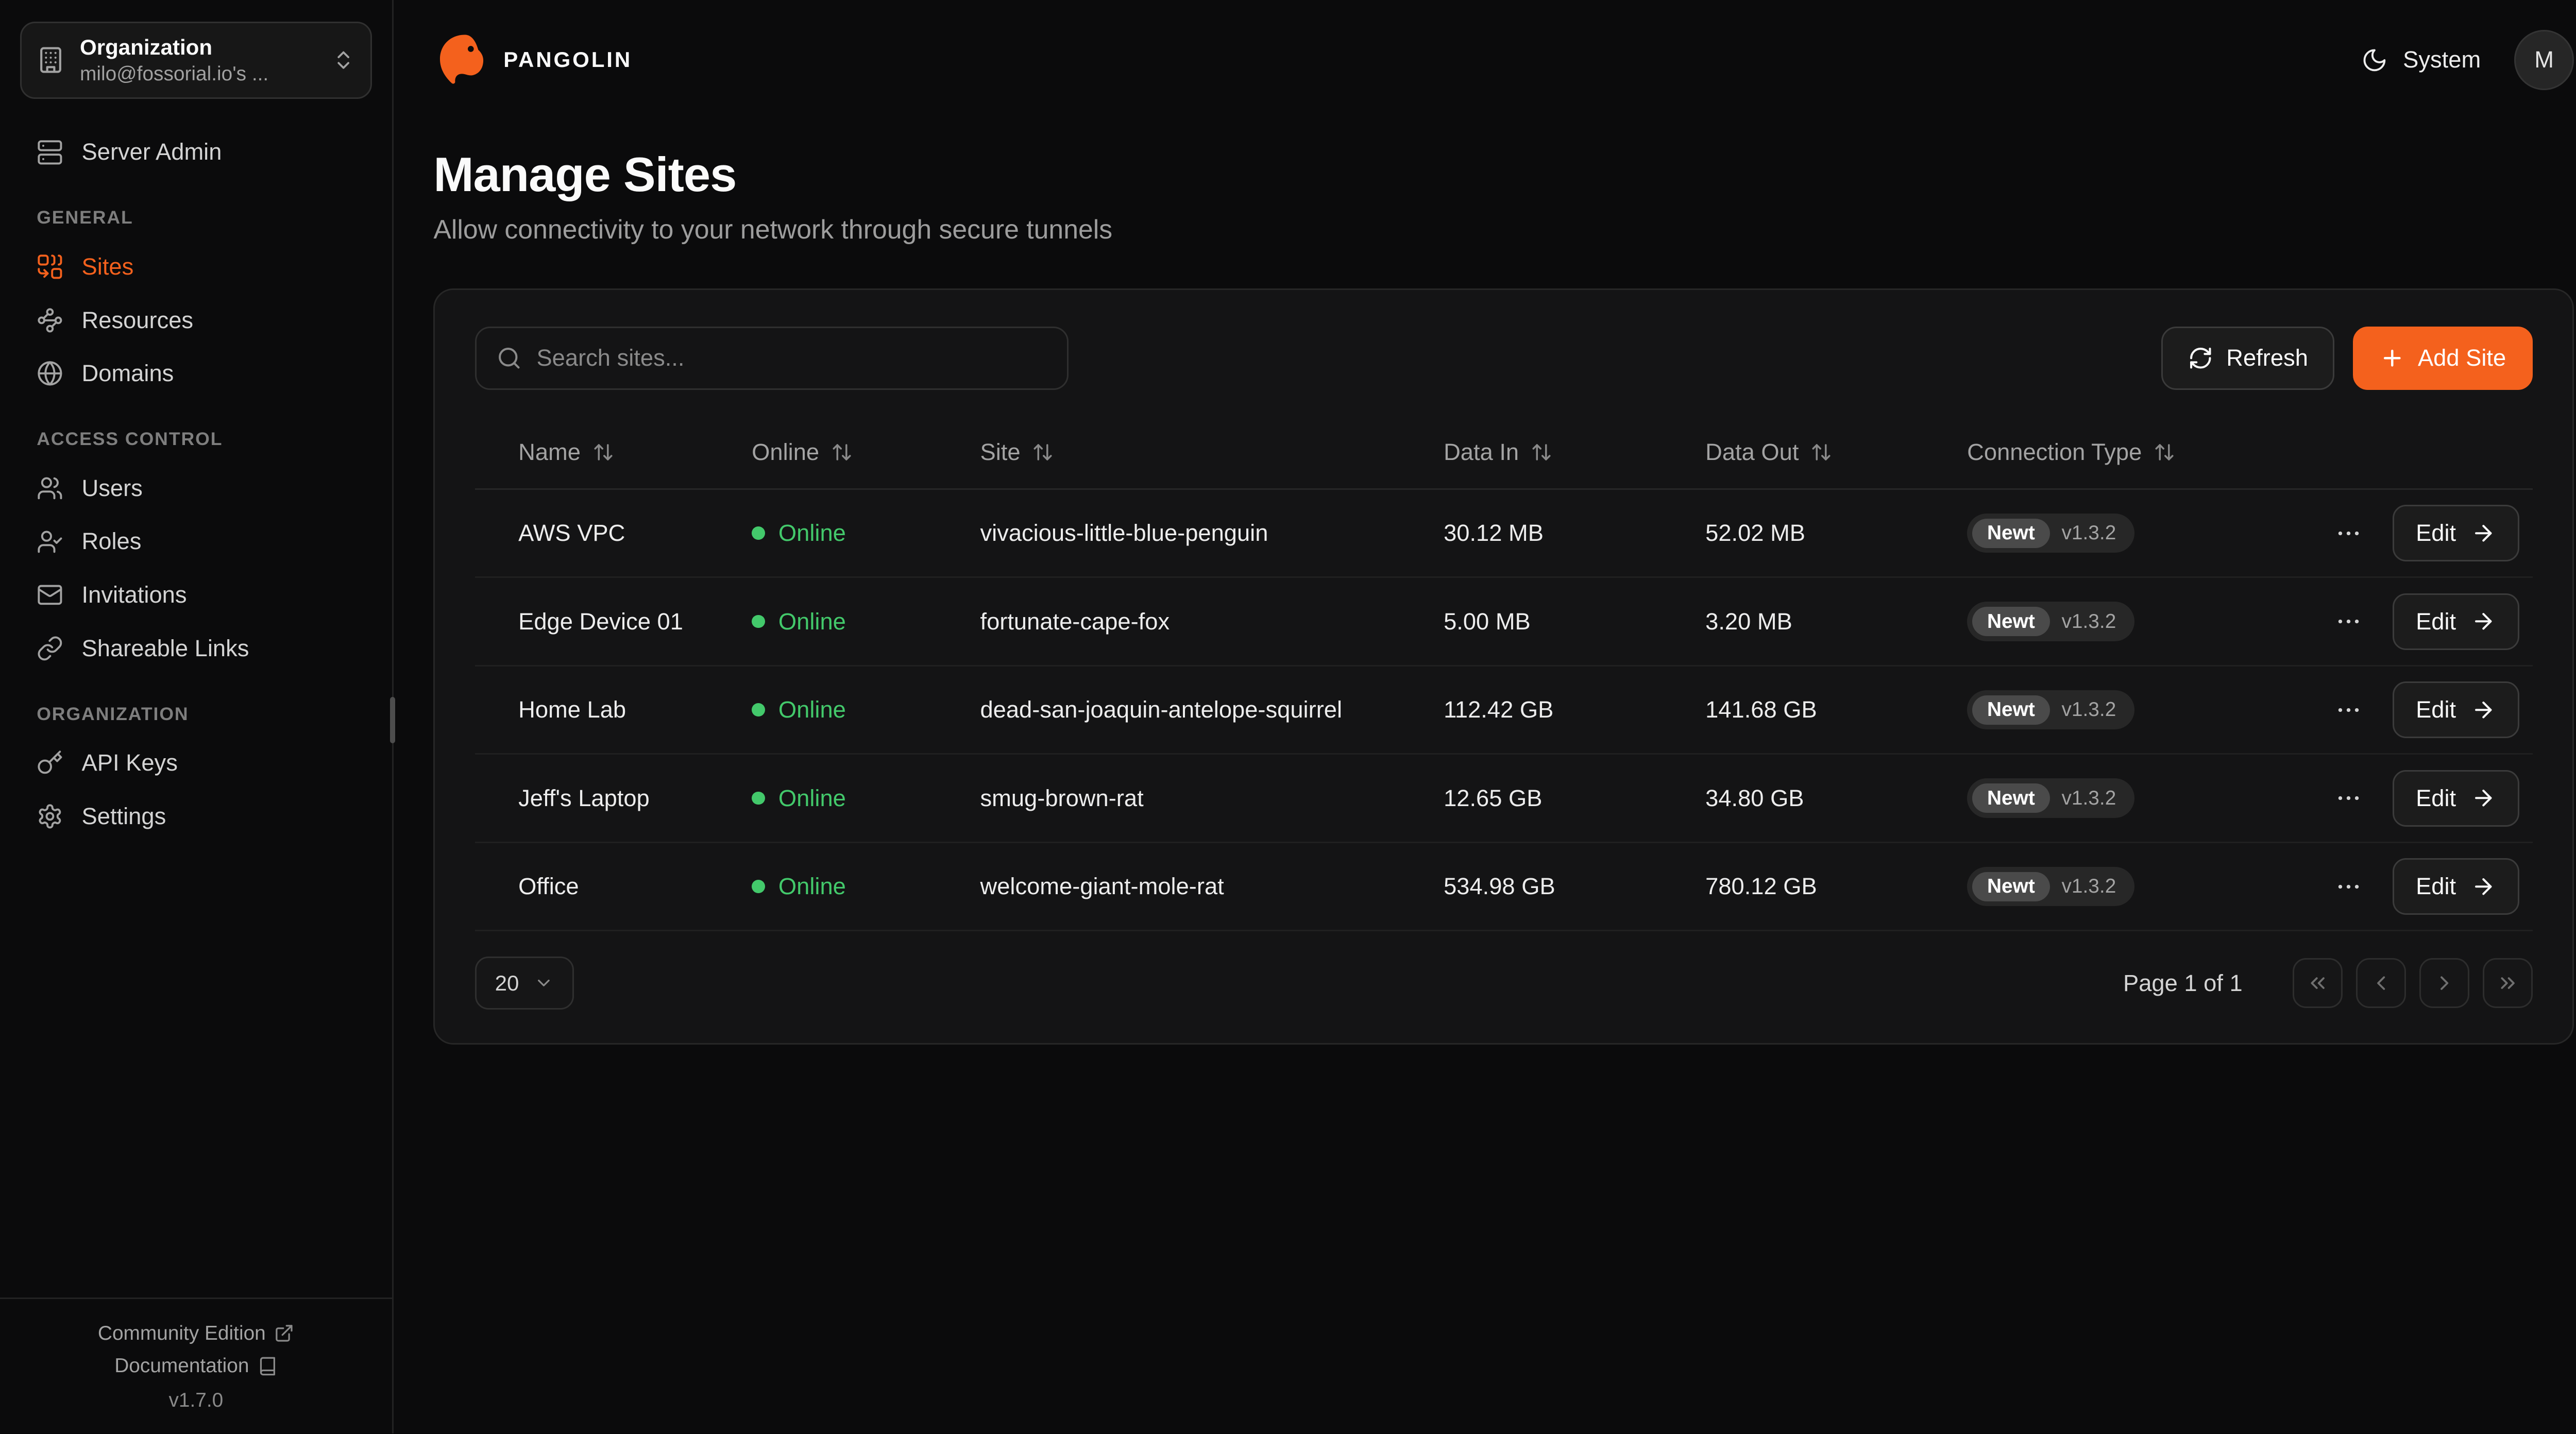 This screenshot has height=1434, width=2576. What do you see at coordinates (196, 816) in the screenshot?
I see `sidebar-item: Settings` at bounding box center [196, 816].